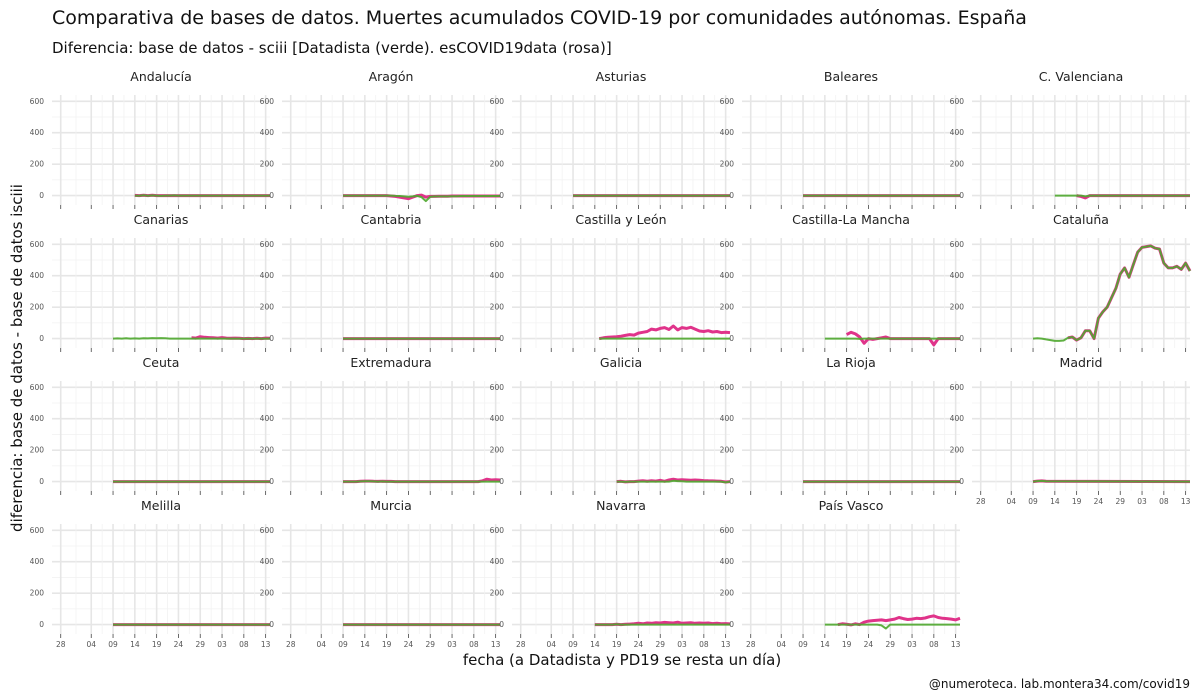  Describe the element at coordinates (1059, 684) in the screenshot. I see `caption: @numeroteca. lab.montera34.com/covid19` at that location.